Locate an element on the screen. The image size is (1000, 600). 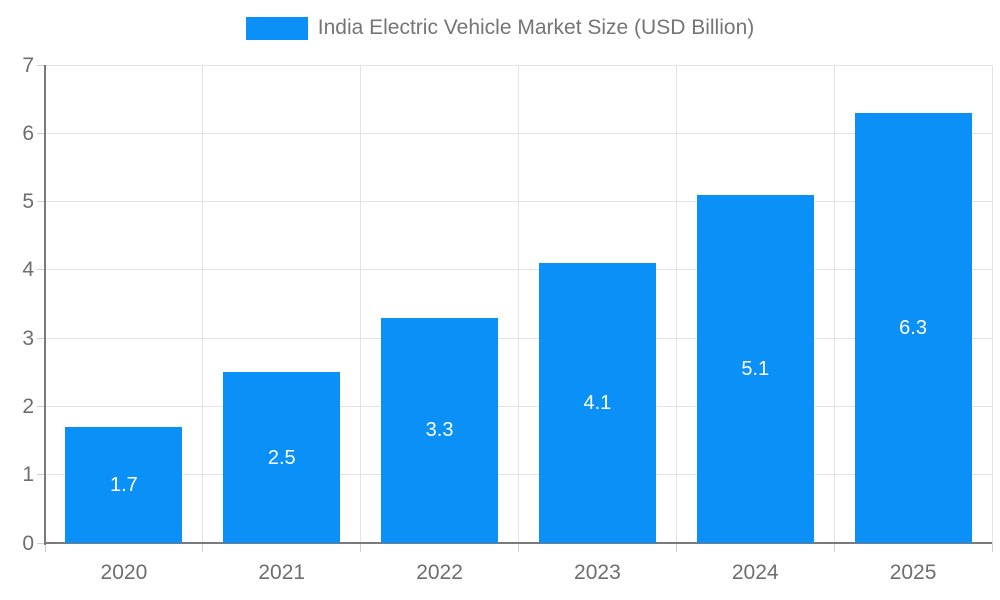
y-axis-label: 1 is located at coordinates (28, 475).